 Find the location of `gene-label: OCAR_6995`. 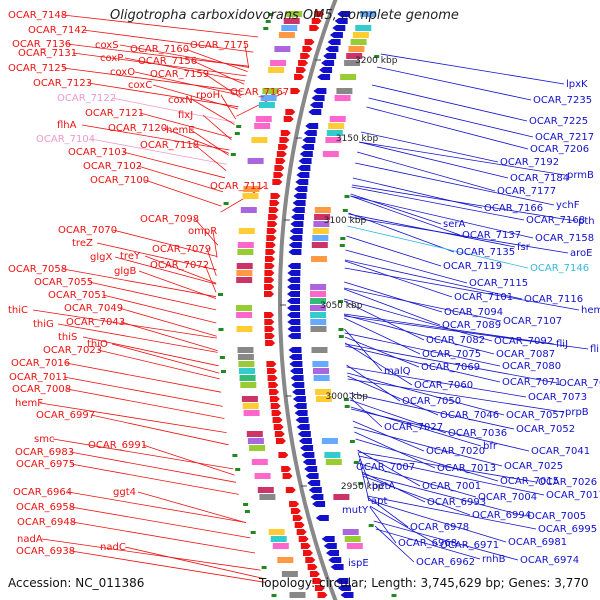

gene-label: OCAR_6995 is located at coordinates (567, 529).